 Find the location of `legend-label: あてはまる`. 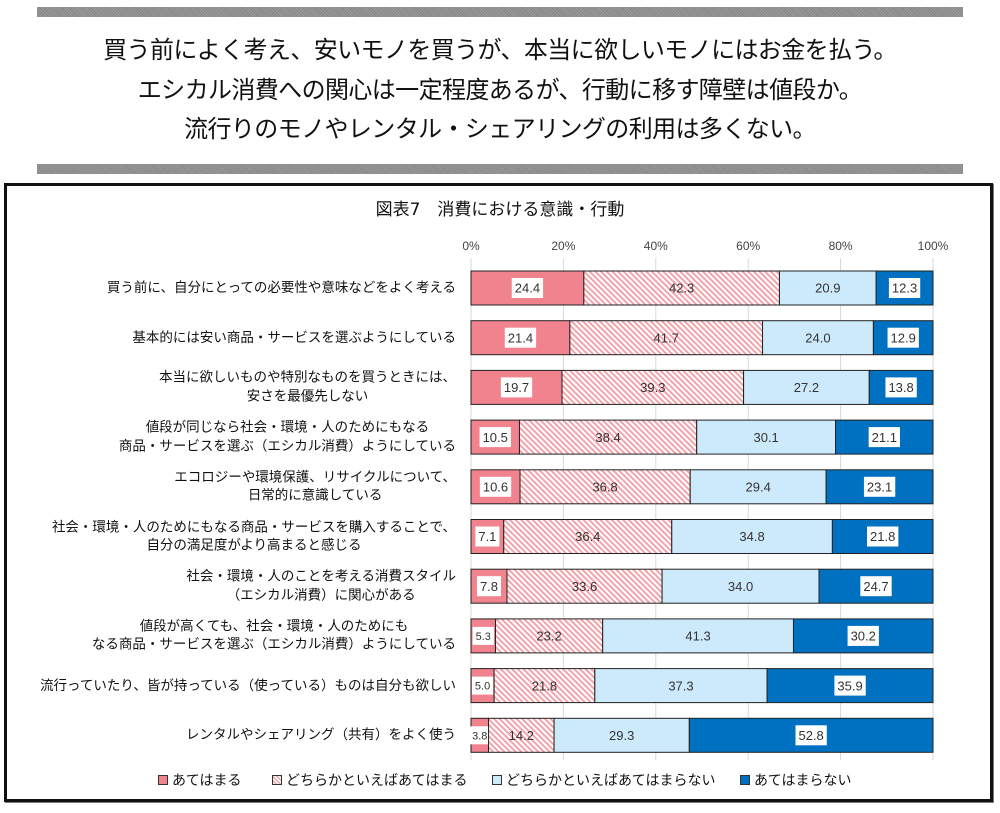

legend-label: あてはまる is located at coordinates (207, 781).